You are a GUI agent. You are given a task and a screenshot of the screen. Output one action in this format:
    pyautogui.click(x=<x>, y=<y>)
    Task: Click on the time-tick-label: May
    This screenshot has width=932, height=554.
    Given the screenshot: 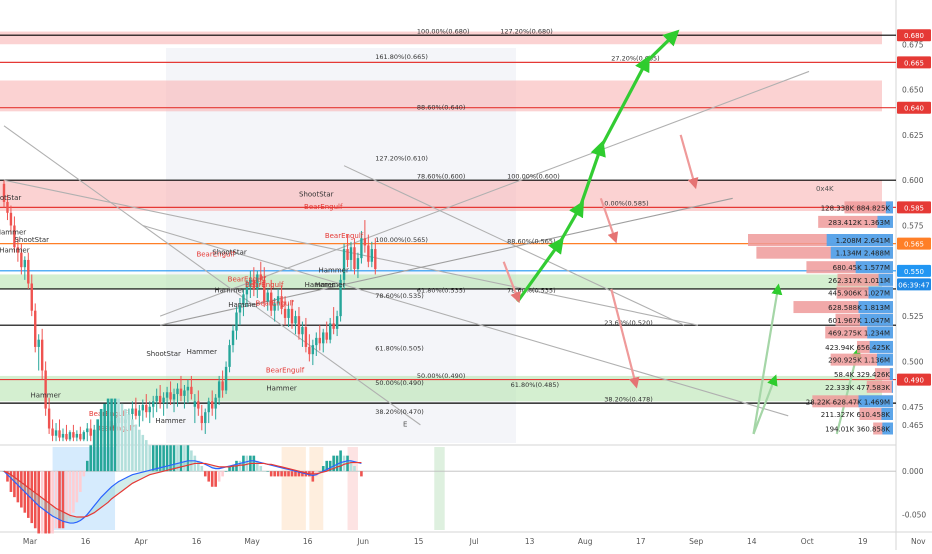 What is the action you would take?
    pyautogui.click(x=252, y=541)
    